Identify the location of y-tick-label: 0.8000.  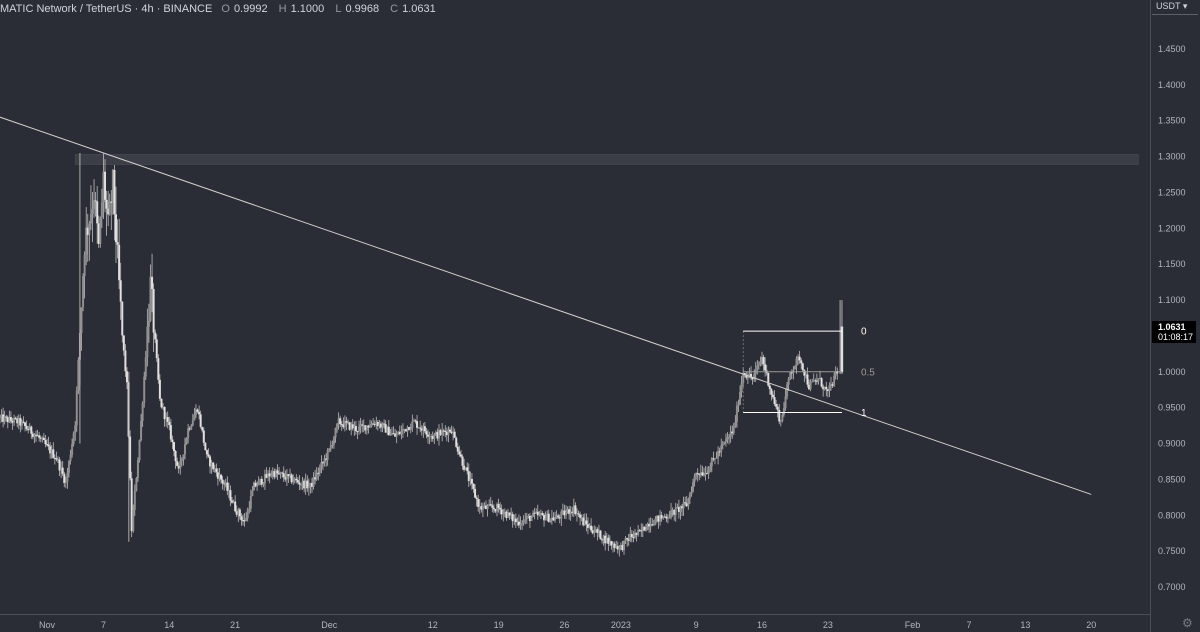
(1172, 515).